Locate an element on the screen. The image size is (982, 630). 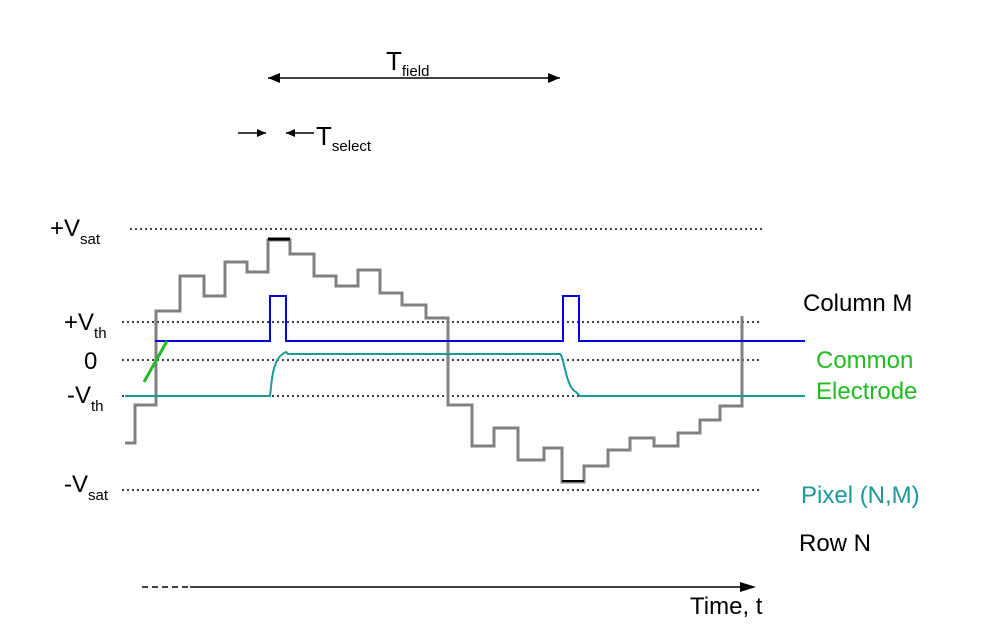
t-select-label: Tselect is located at coordinates (344, 138).